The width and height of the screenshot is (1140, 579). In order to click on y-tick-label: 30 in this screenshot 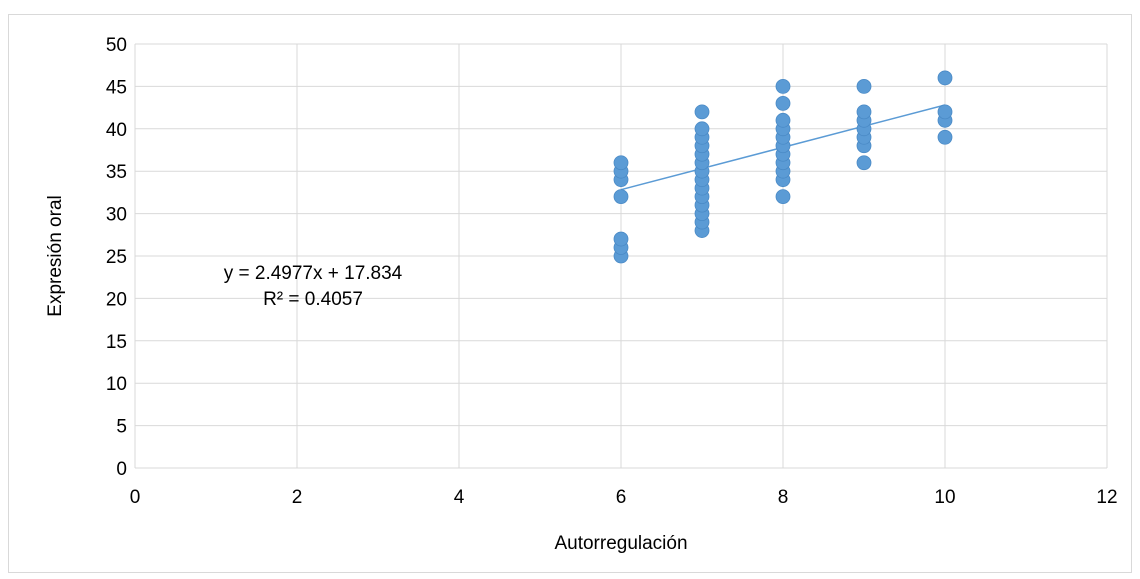, I will do `click(116, 215)`.